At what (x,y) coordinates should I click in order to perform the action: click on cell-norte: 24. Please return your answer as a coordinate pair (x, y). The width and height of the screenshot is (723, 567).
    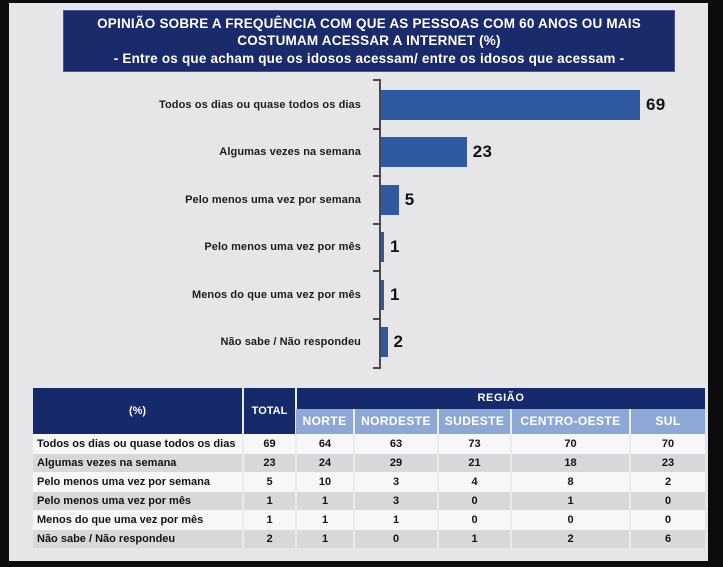
    Looking at the image, I should click on (324, 462).